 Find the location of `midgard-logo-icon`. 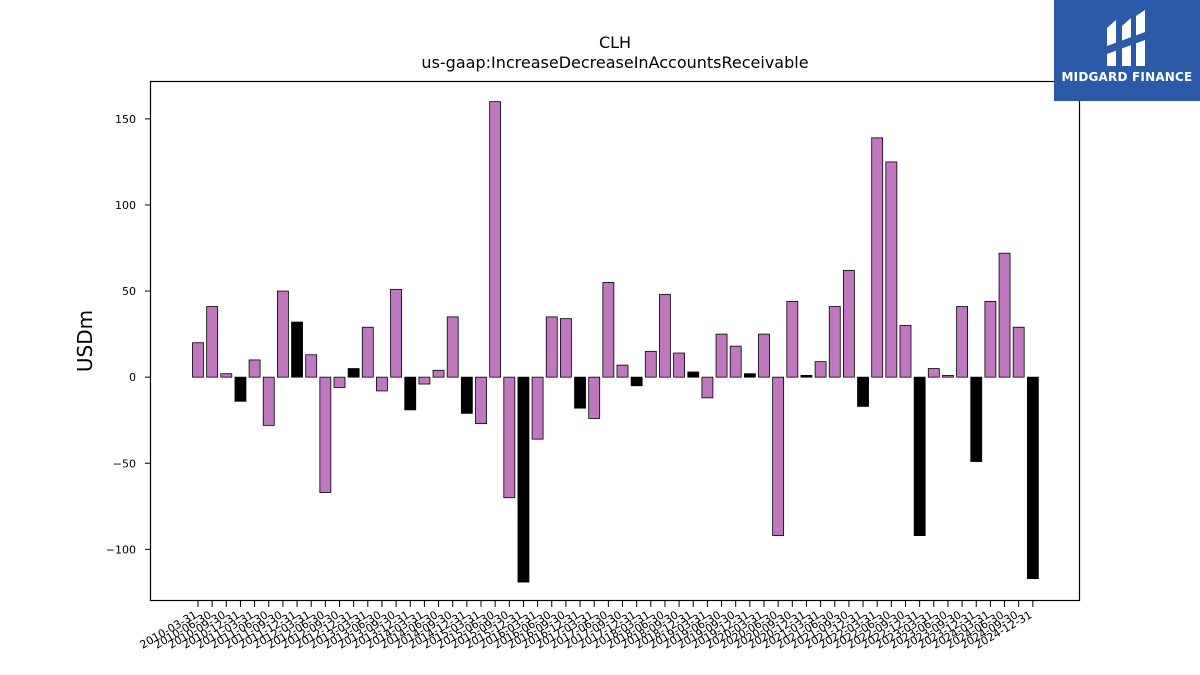

midgard-logo-icon is located at coordinates (1126, 38).